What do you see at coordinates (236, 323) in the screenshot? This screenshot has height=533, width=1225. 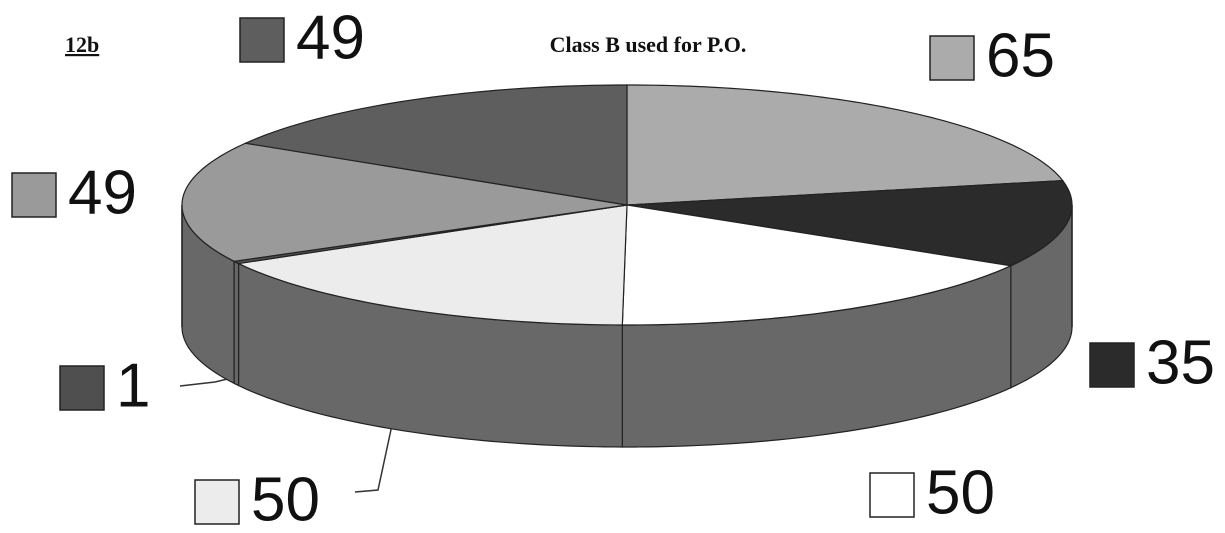 I see `pie-side` at bounding box center [236, 323].